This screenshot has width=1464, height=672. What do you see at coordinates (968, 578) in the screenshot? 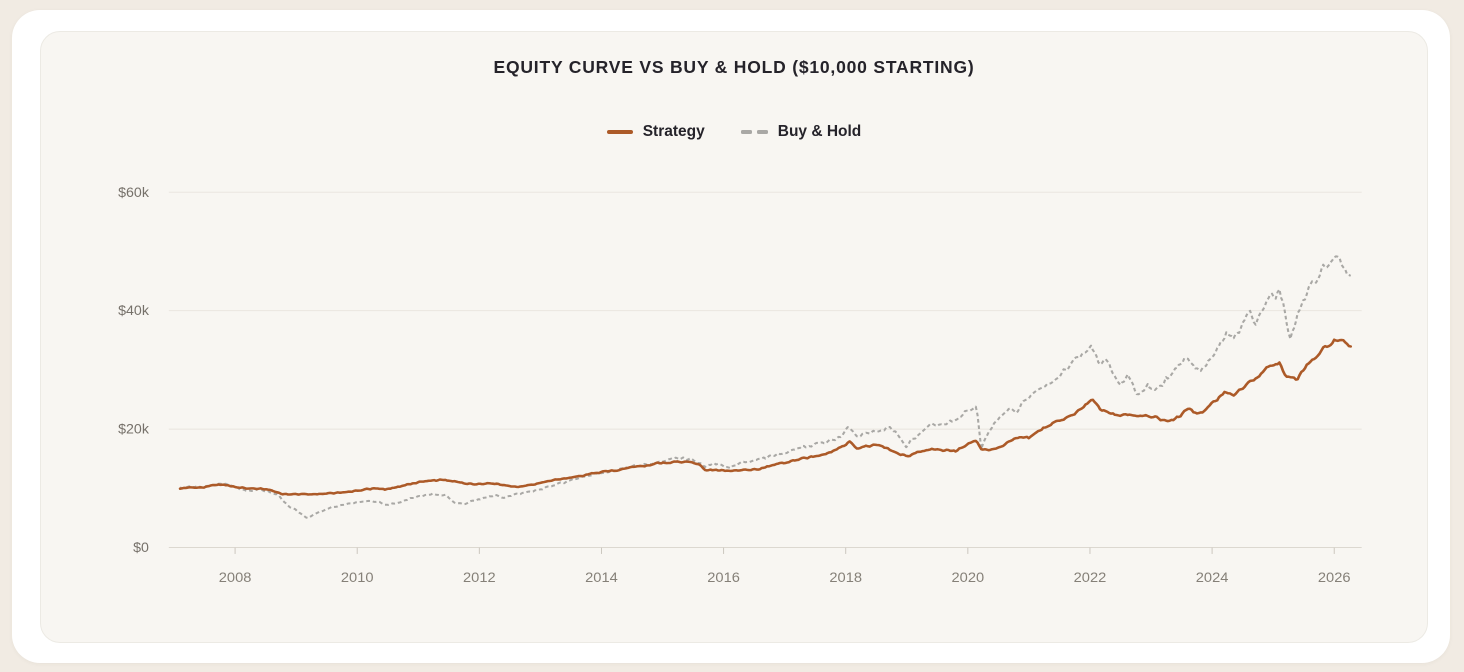
I see `x-tick-label: 2020` at bounding box center [968, 578].